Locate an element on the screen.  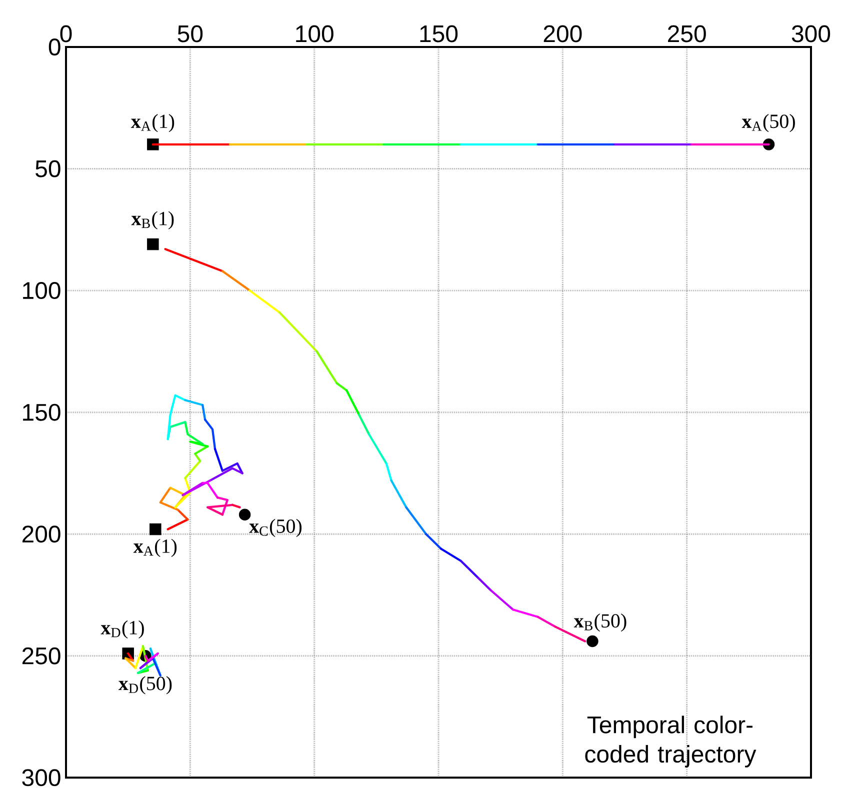
x-tick-label: 250 is located at coordinates (687, 33).